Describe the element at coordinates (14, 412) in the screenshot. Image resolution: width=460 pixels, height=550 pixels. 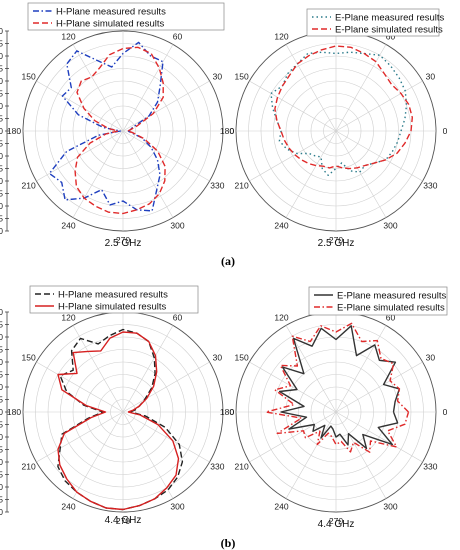
I see `angle-tick-label: 180` at that location.